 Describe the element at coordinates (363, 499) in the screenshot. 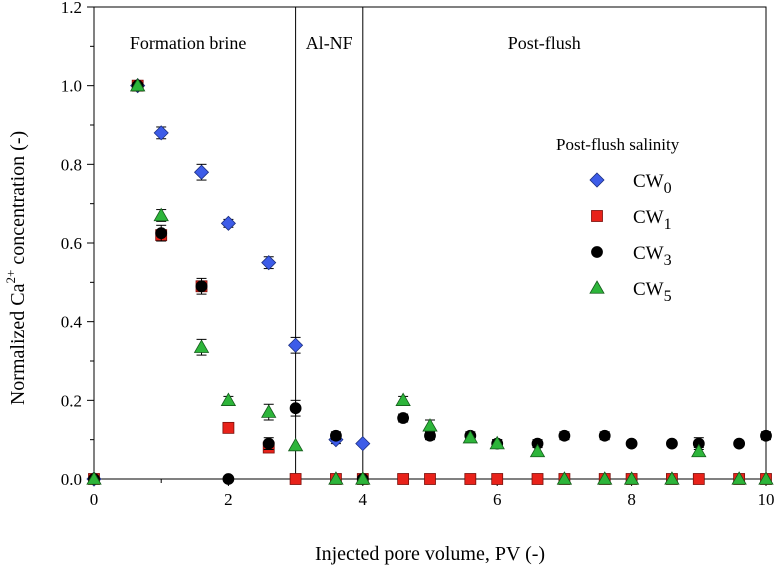

I see `x-tick-label: 4` at that location.